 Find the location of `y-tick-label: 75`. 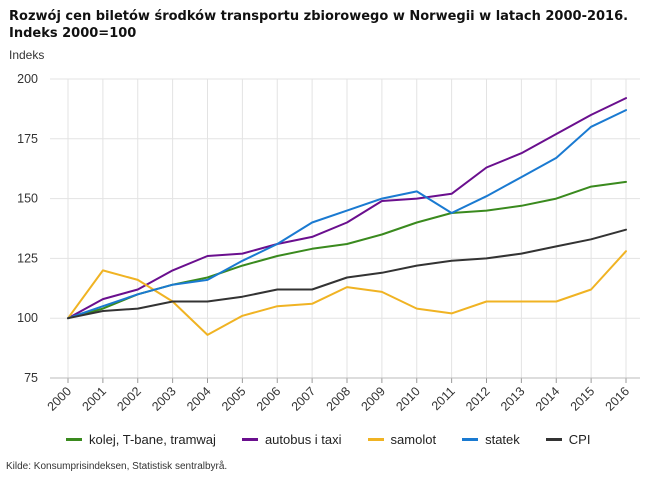

y-tick-label: 75 is located at coordinates (31, 378).